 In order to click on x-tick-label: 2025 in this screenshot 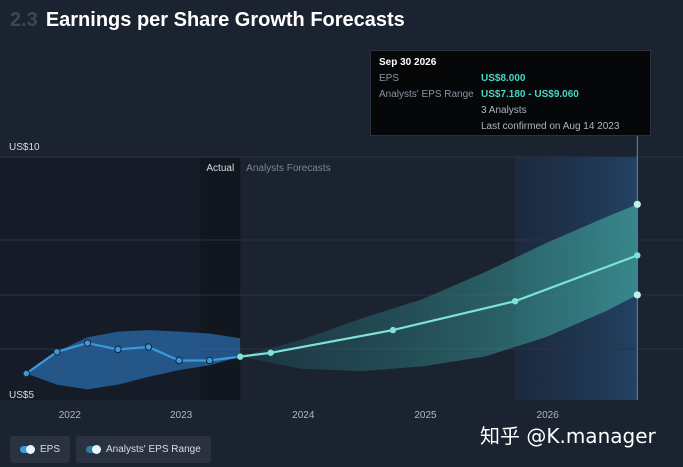, I will do `click(425, 415)`.